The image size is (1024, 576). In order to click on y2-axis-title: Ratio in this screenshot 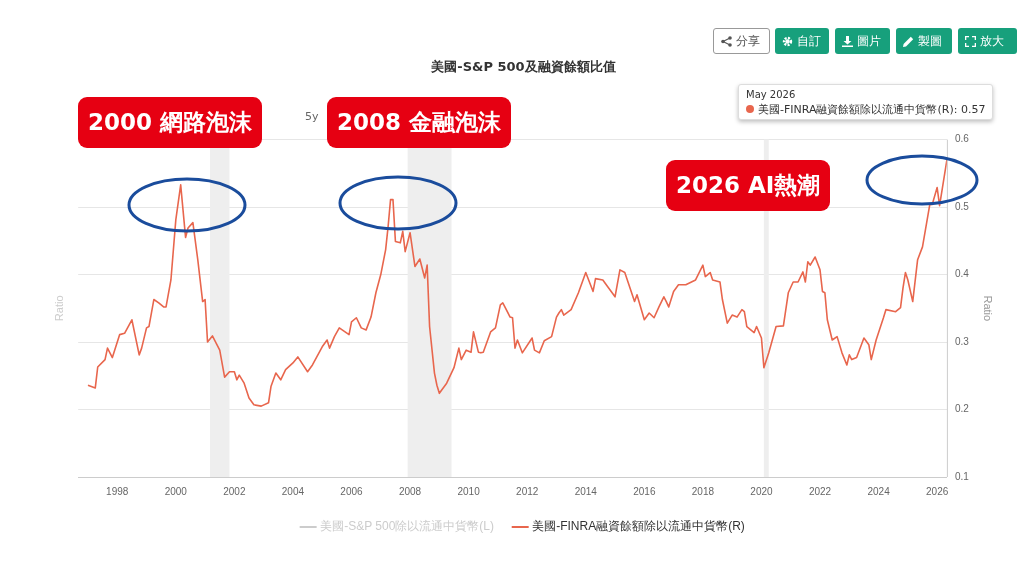, I will do `click(988, 308)`.